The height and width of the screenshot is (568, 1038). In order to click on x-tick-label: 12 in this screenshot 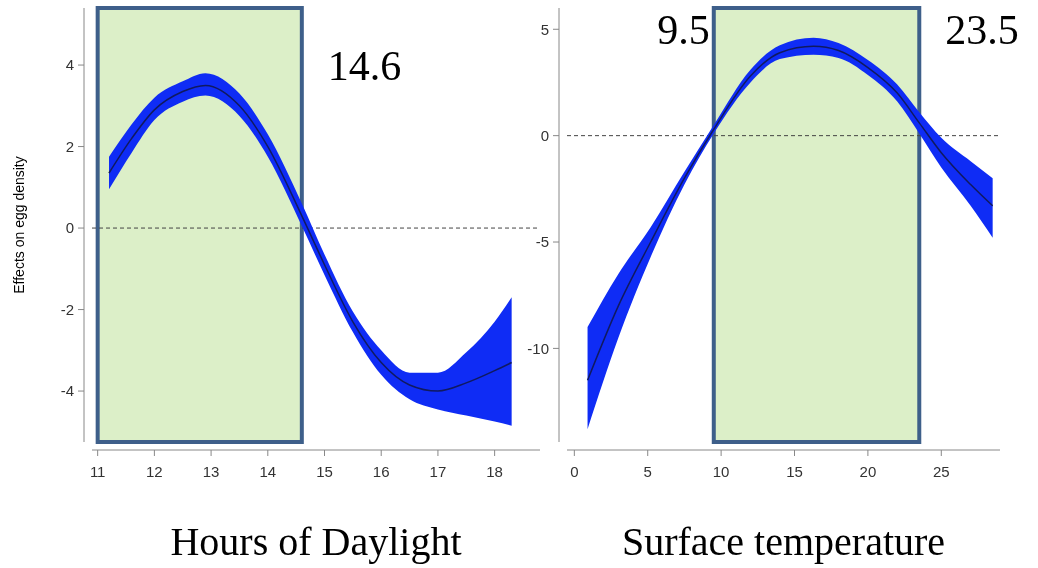, I will do `click(154, 471)`.